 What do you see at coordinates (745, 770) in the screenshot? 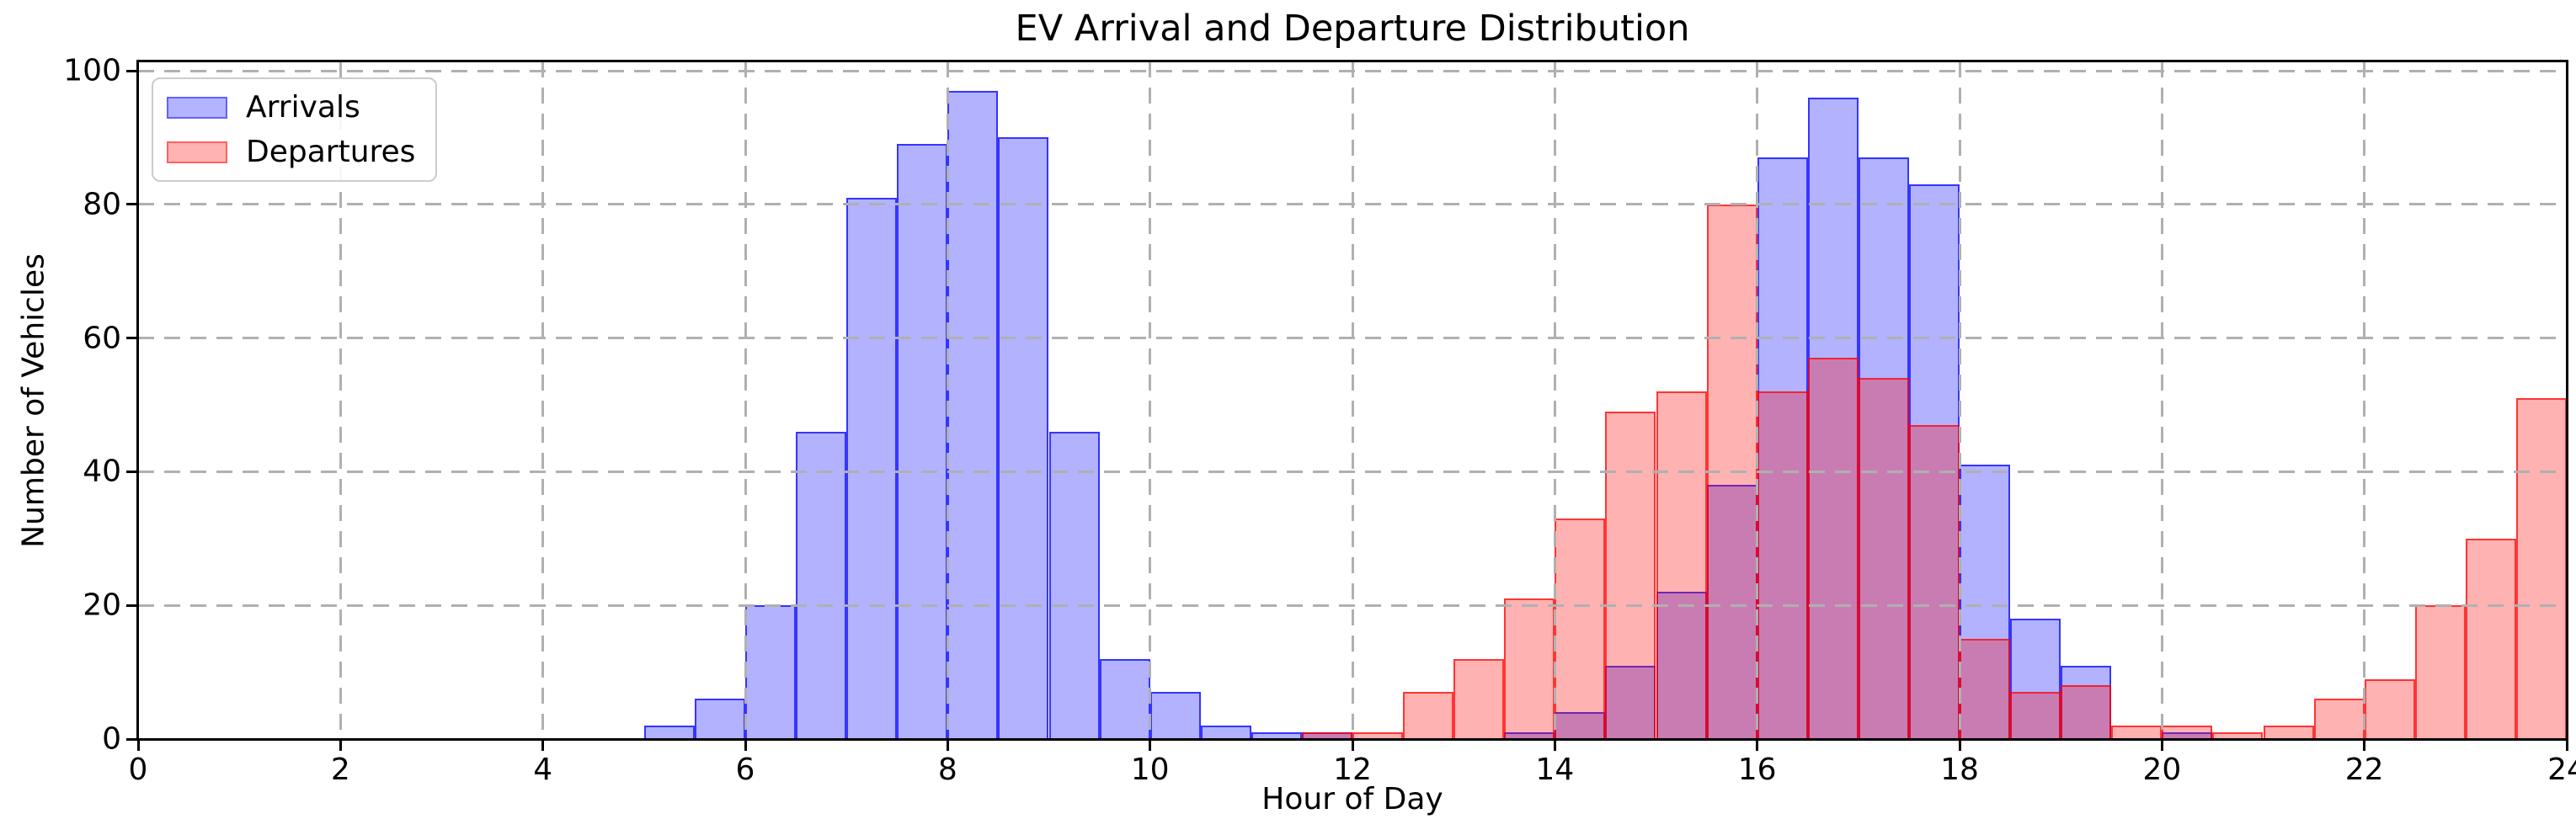
I see `x-tick-label-6: 6` at bounding box center [745, 770].